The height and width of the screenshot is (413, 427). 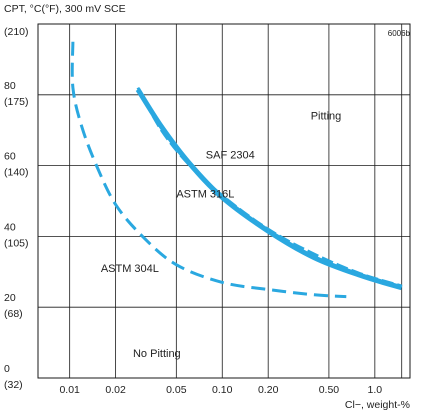 What do you see at coordinates (157, 354) in the screenshot?
I see `annotation-no-pitting: No Pitting` at bounding box center [157, 354].